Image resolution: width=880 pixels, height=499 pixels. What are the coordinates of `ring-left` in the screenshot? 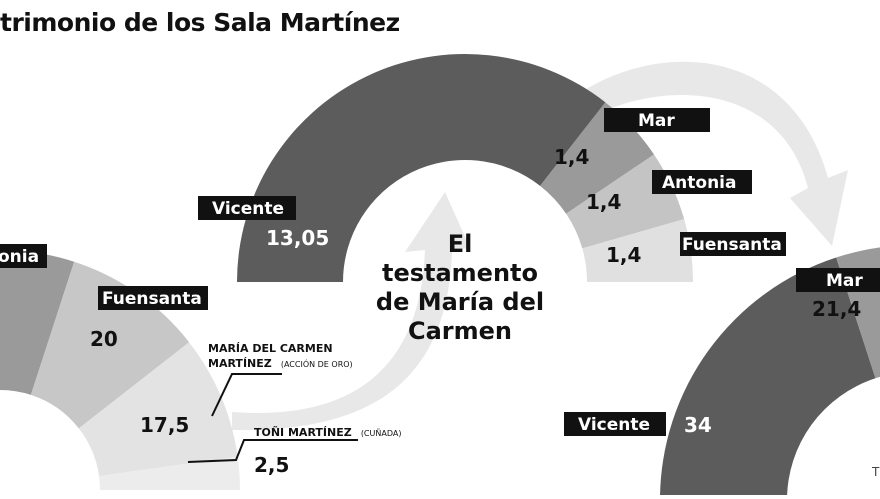 It's located at (120, 370).